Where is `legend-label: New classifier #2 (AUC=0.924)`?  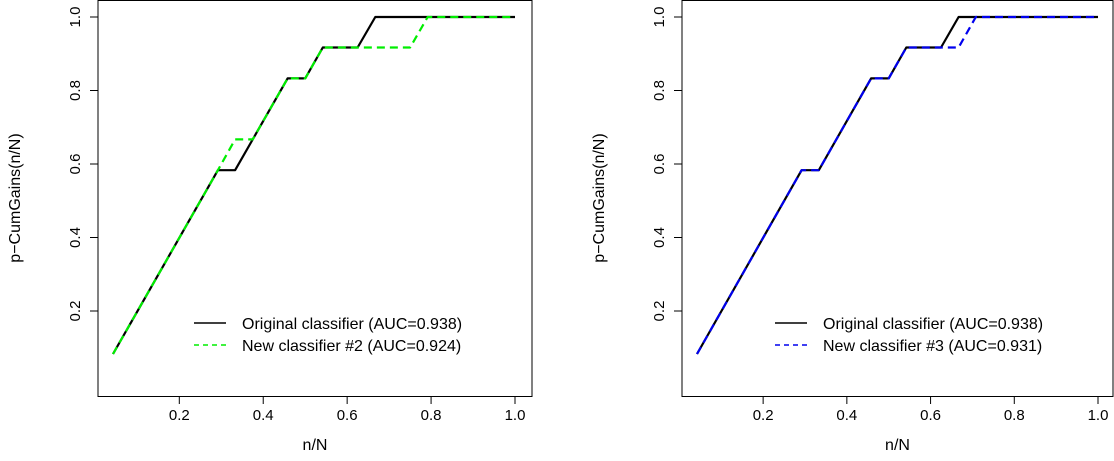
legend-label: New classifier #2 (AUC=0.924) is located at coordinates (351, 346).